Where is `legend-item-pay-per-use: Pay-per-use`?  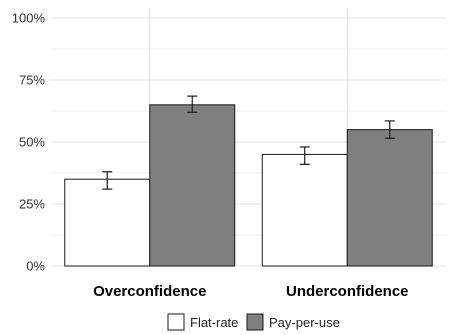
legend-item-pay-per-use: Pay-per-use is located at coordinates (293, 322).